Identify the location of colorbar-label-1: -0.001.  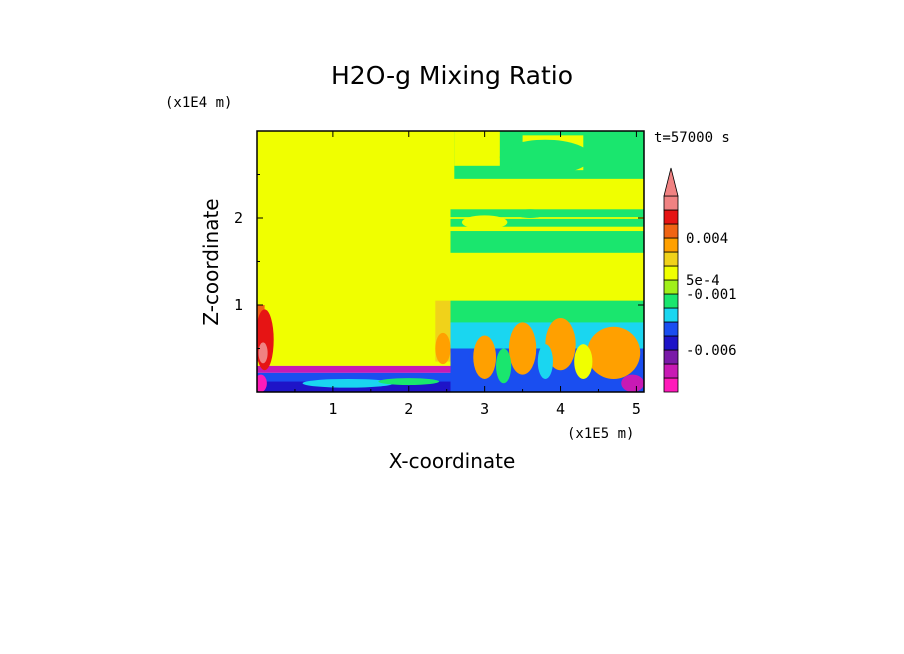
(711, 295).